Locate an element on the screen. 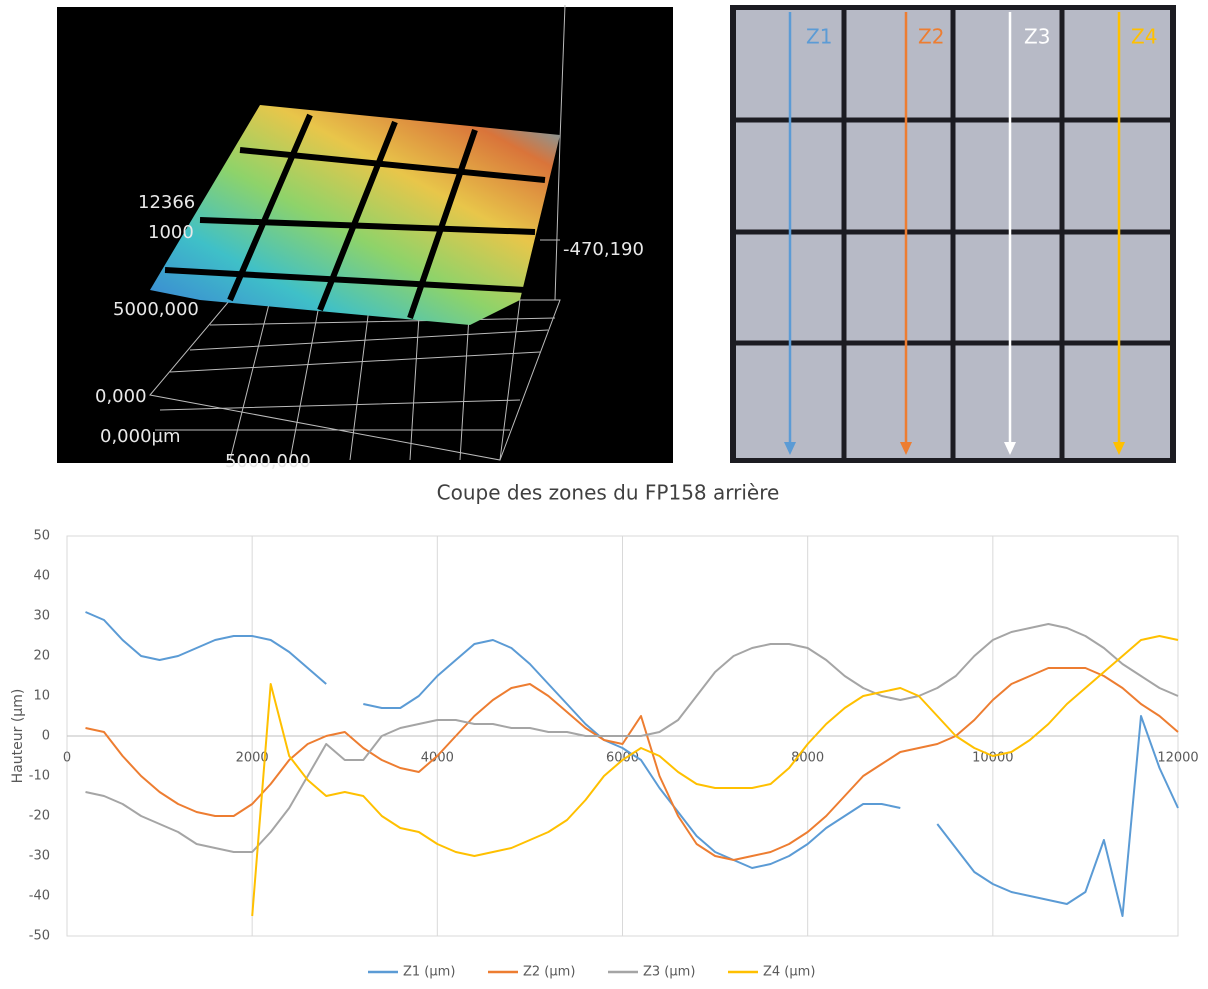 This screenshot has height=989, width=1208. x-tick-label: 12000 is located at coordinates (1177, 758).